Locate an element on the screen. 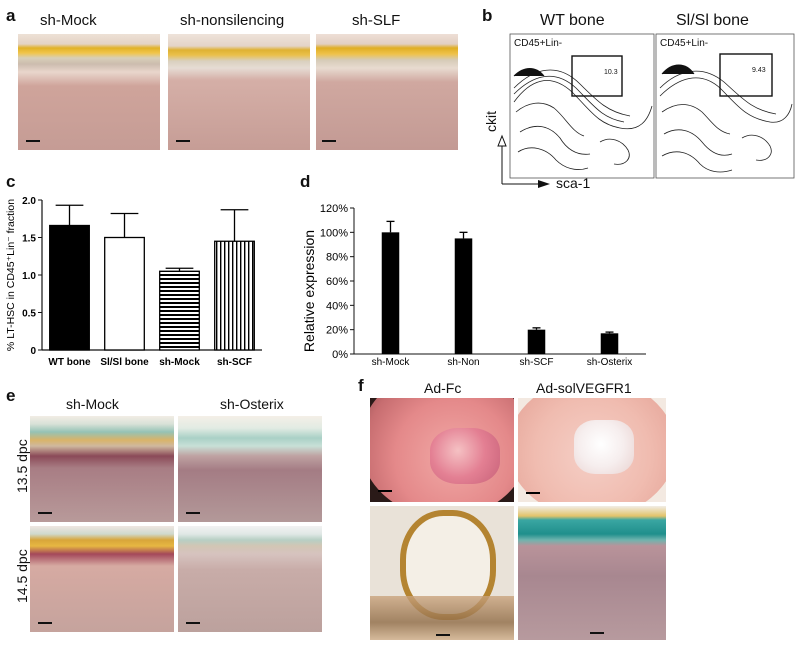 This screenshot has width=800, height=652. row-label-14-5-dpc: 14.5 dpc is located at coordinates (22, 576).